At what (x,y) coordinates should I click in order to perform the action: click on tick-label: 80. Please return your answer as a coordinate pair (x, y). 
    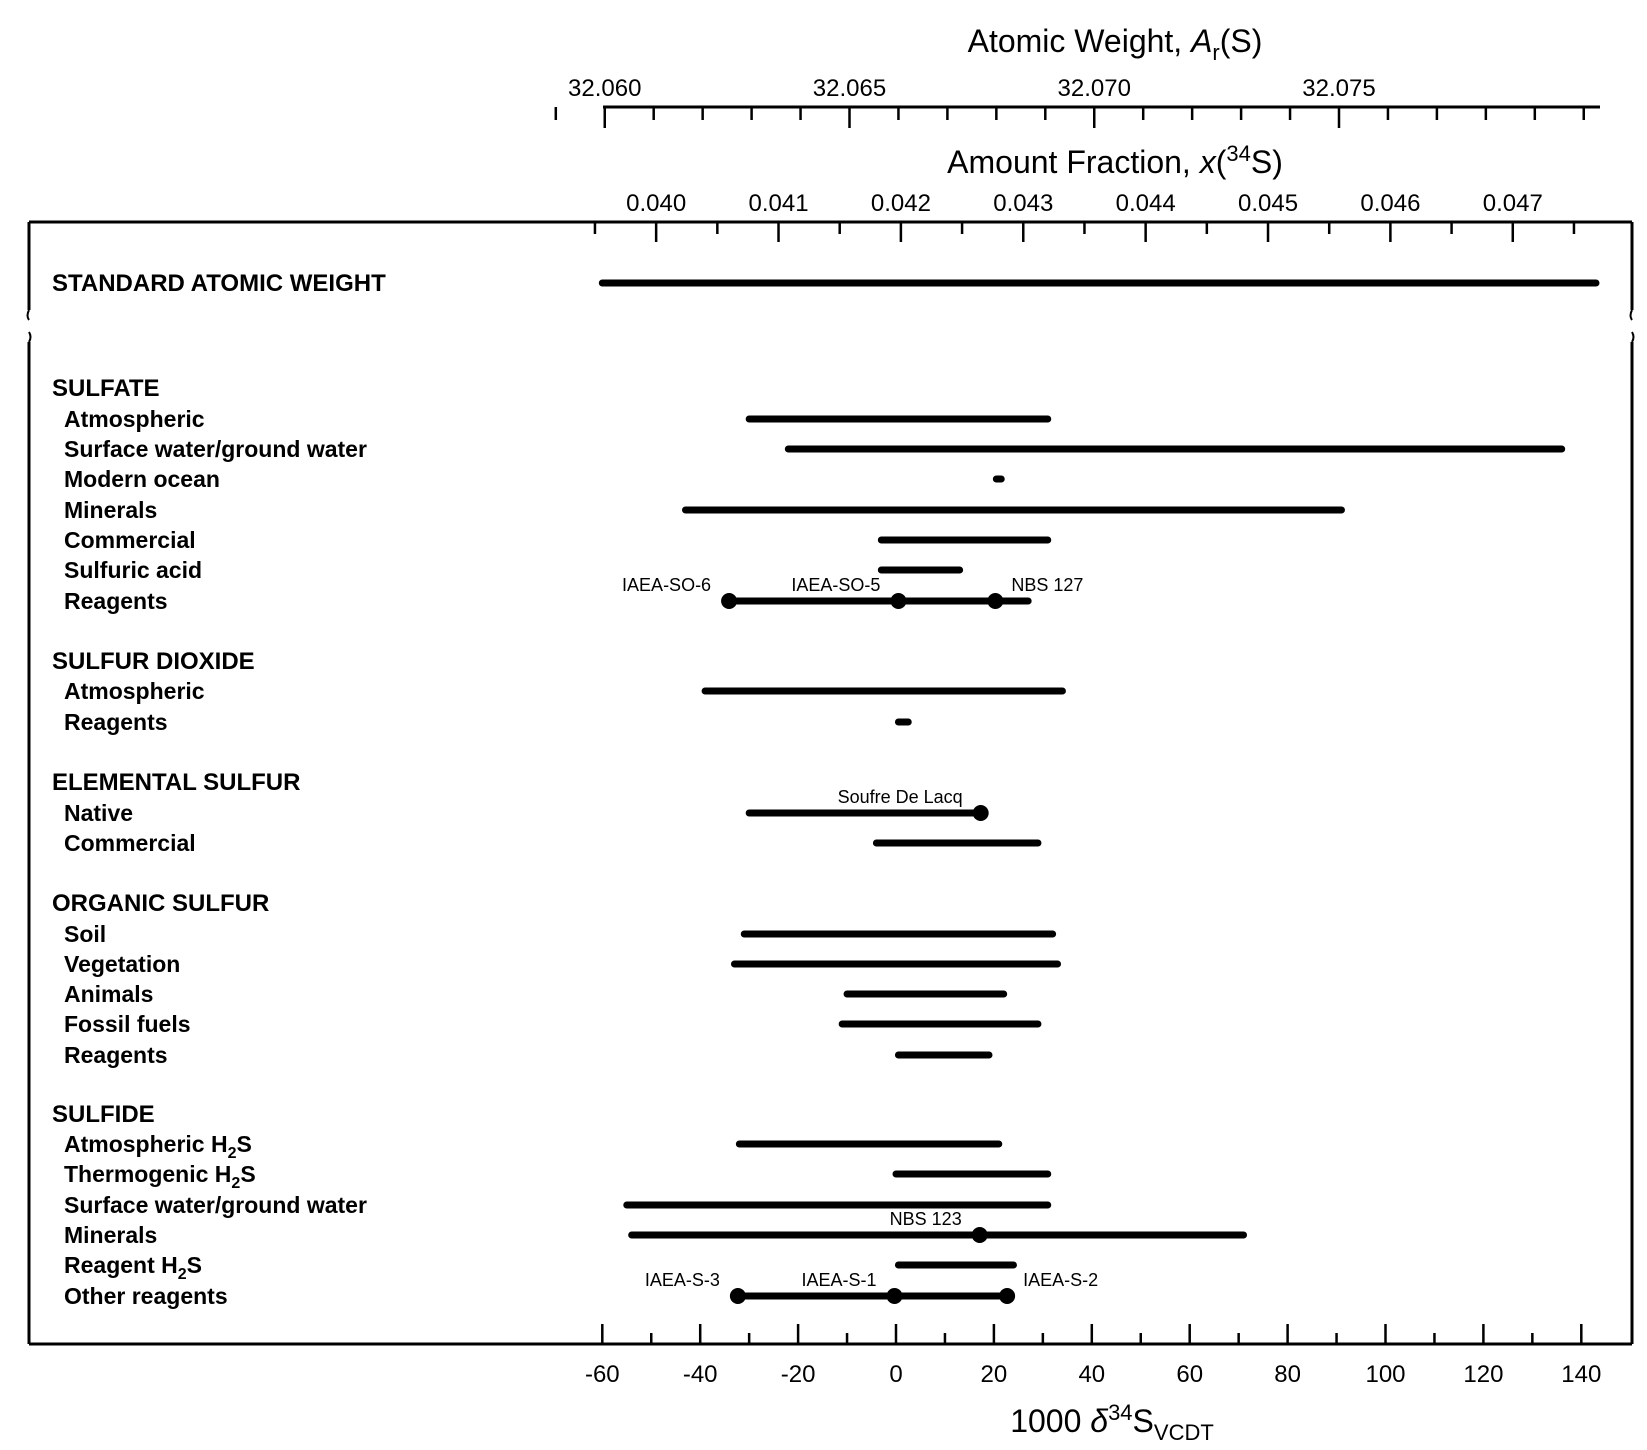
    Looking at the image, I should click on (1287, 1374).